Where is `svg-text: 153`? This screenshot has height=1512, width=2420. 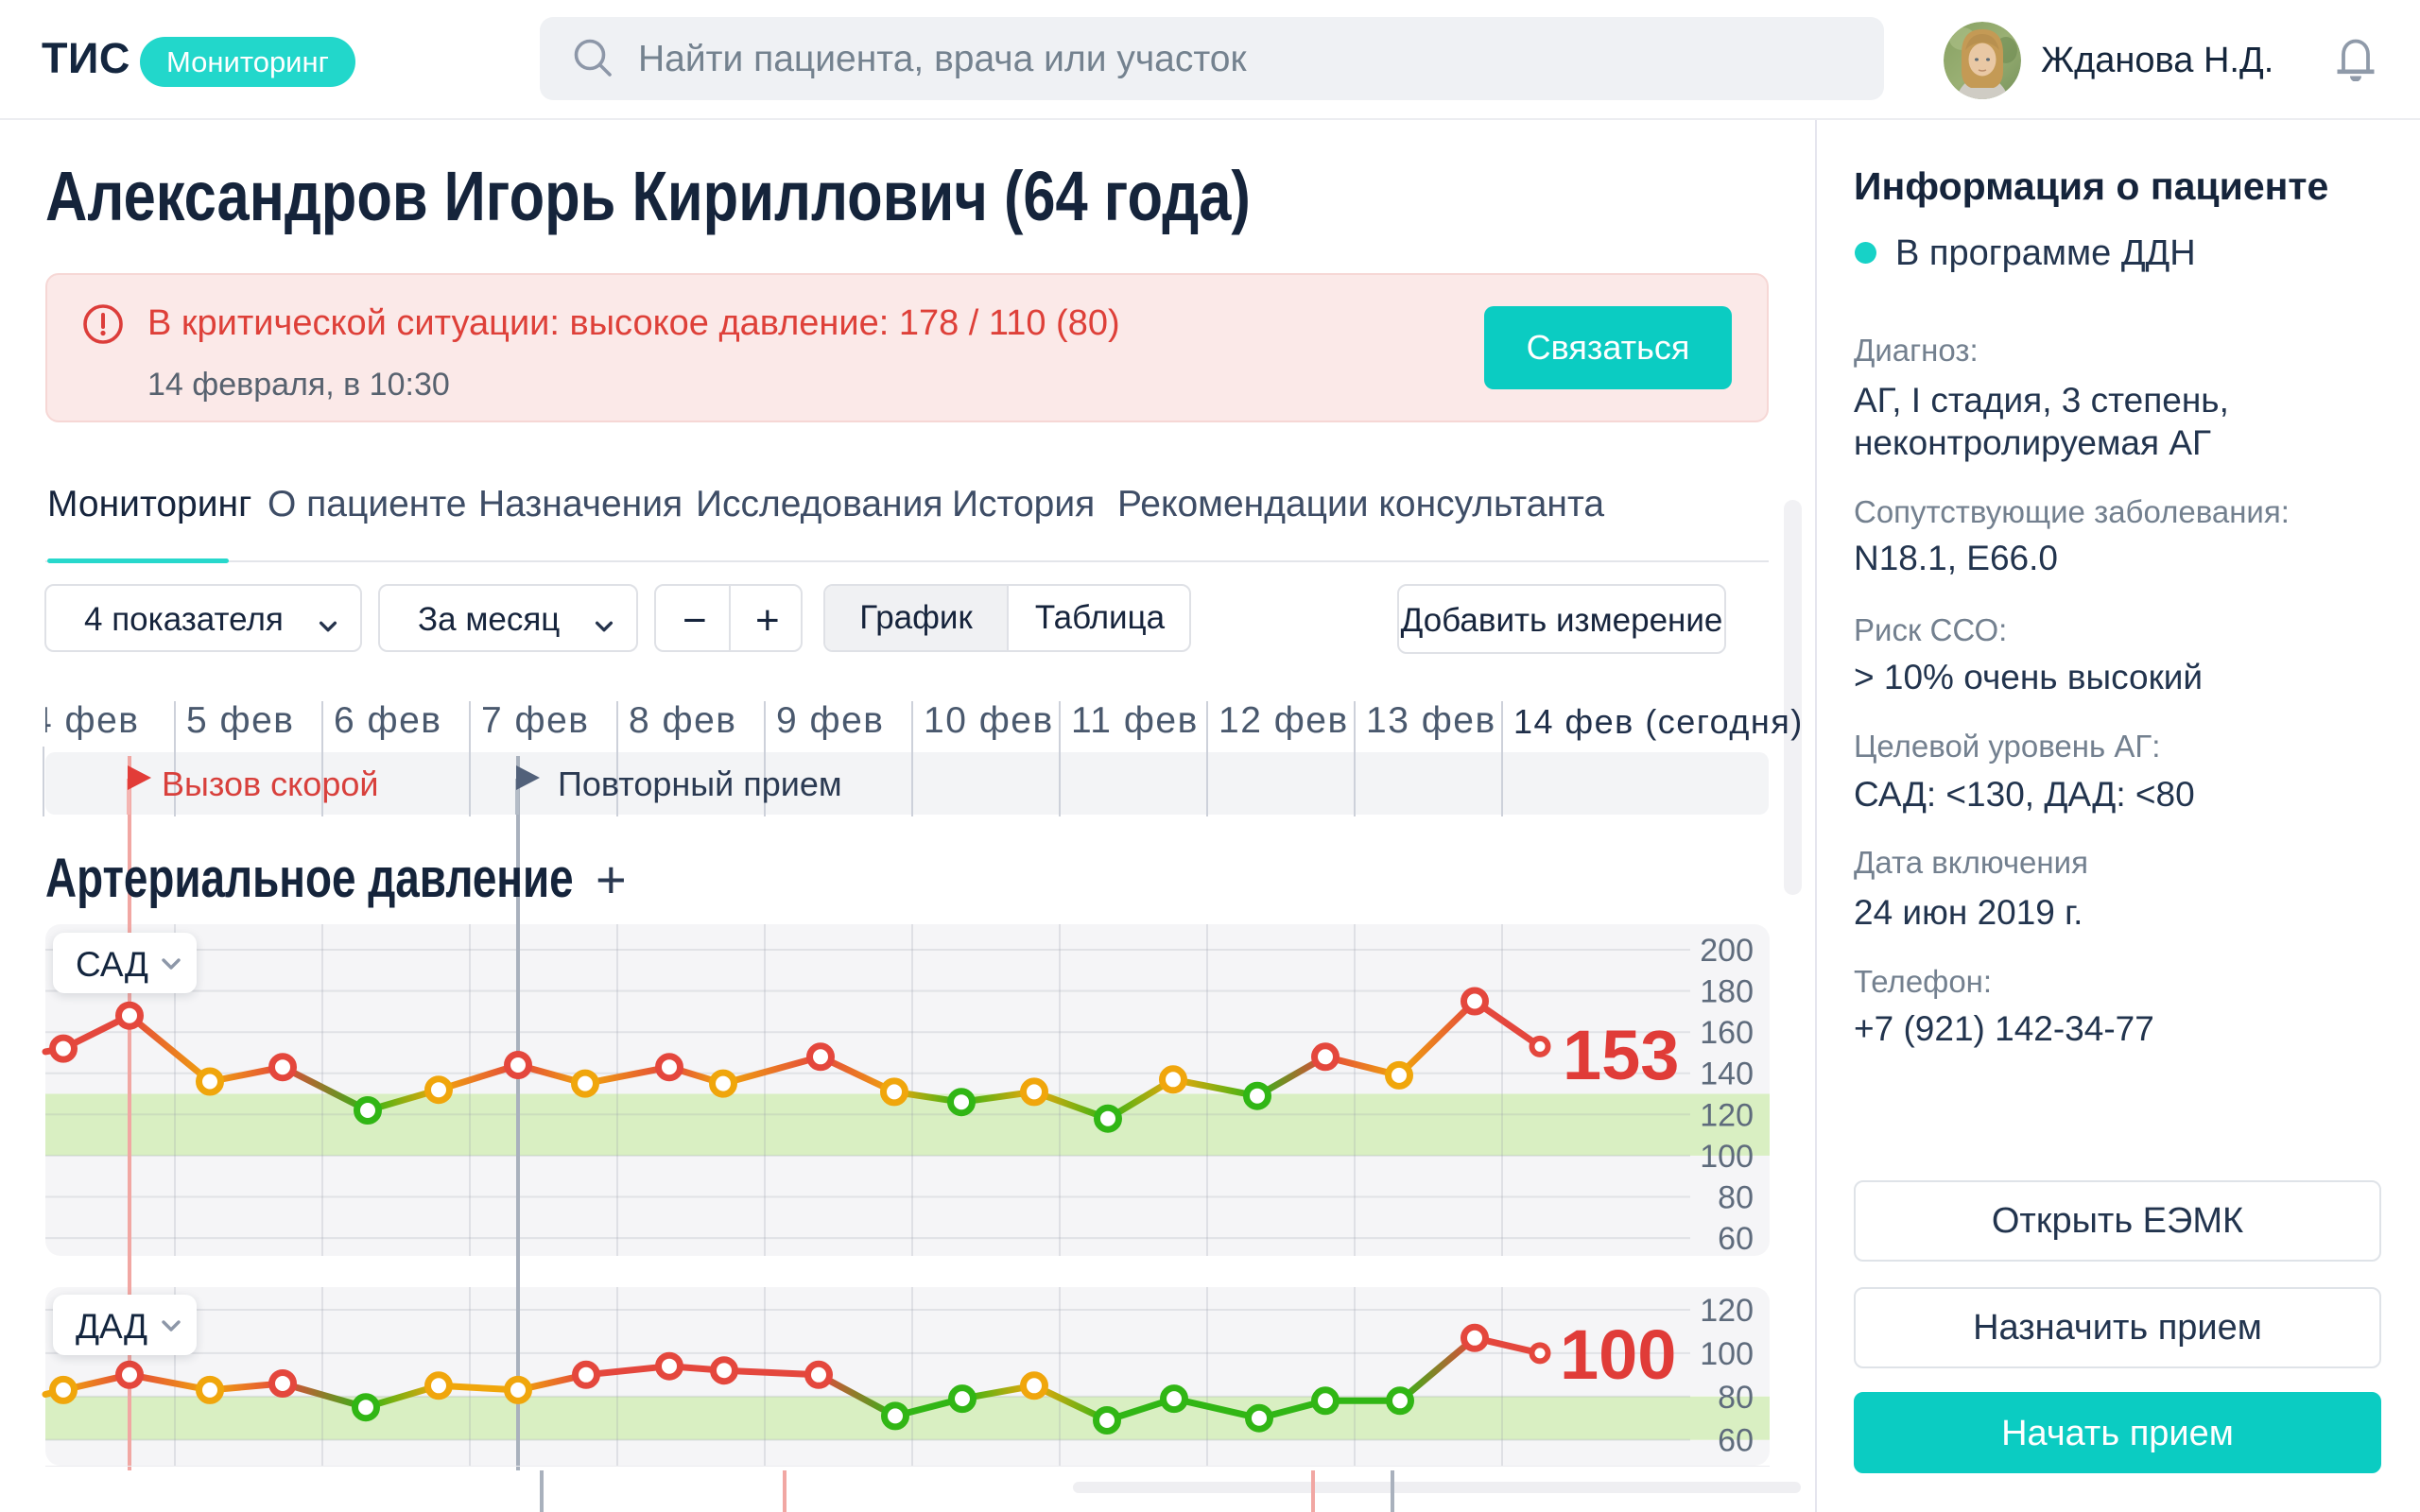
svg-text: 153 is located at coordinates (1621, 1055).